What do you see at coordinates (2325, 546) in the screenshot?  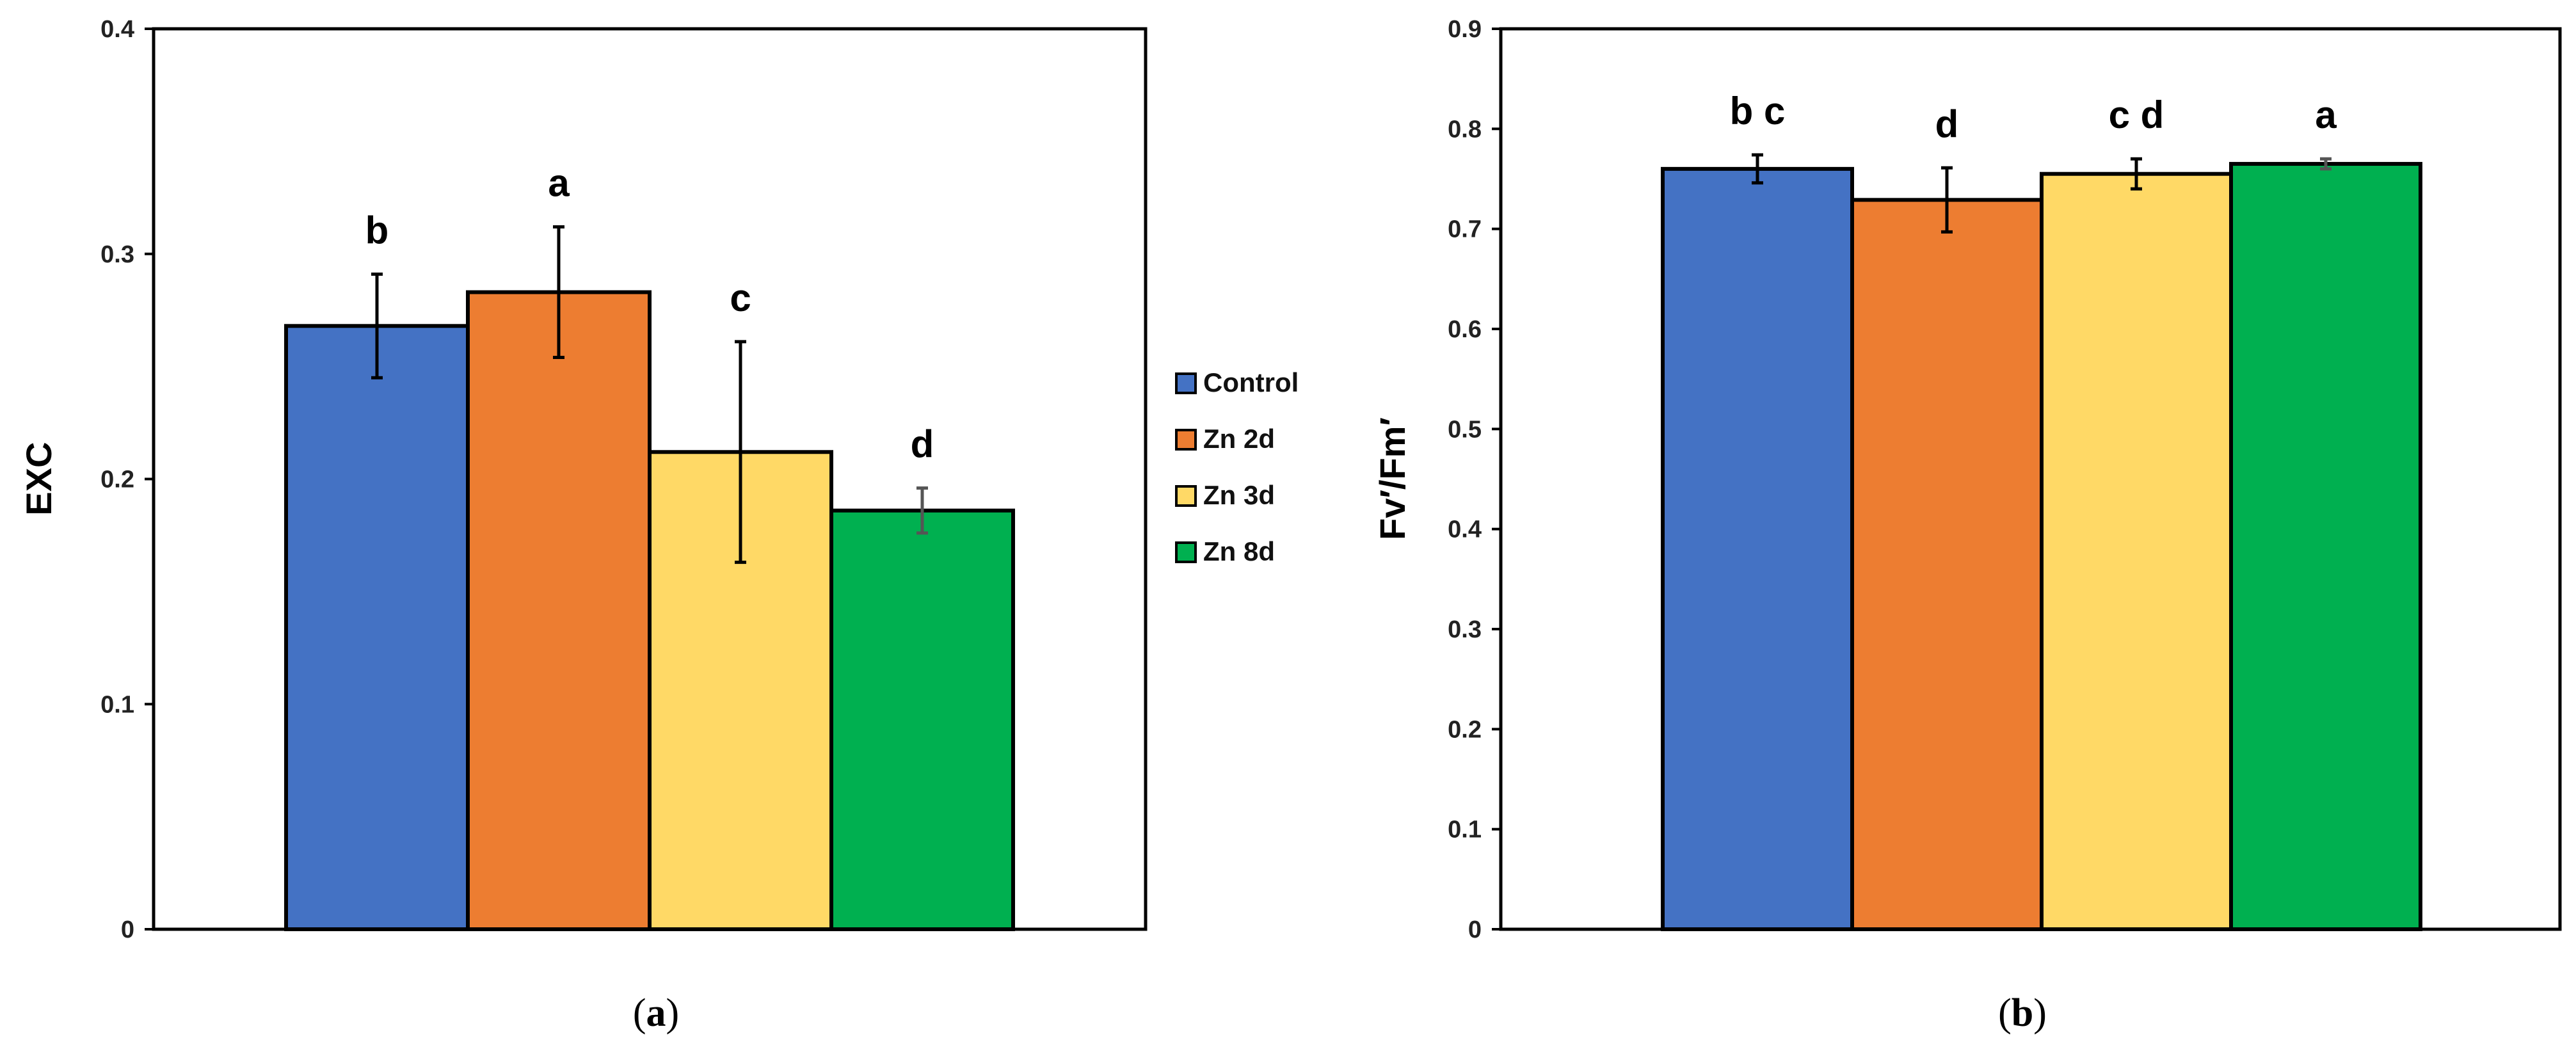 I see `panel-b-bar-zn-8d` at bounding box center [2325, 546].